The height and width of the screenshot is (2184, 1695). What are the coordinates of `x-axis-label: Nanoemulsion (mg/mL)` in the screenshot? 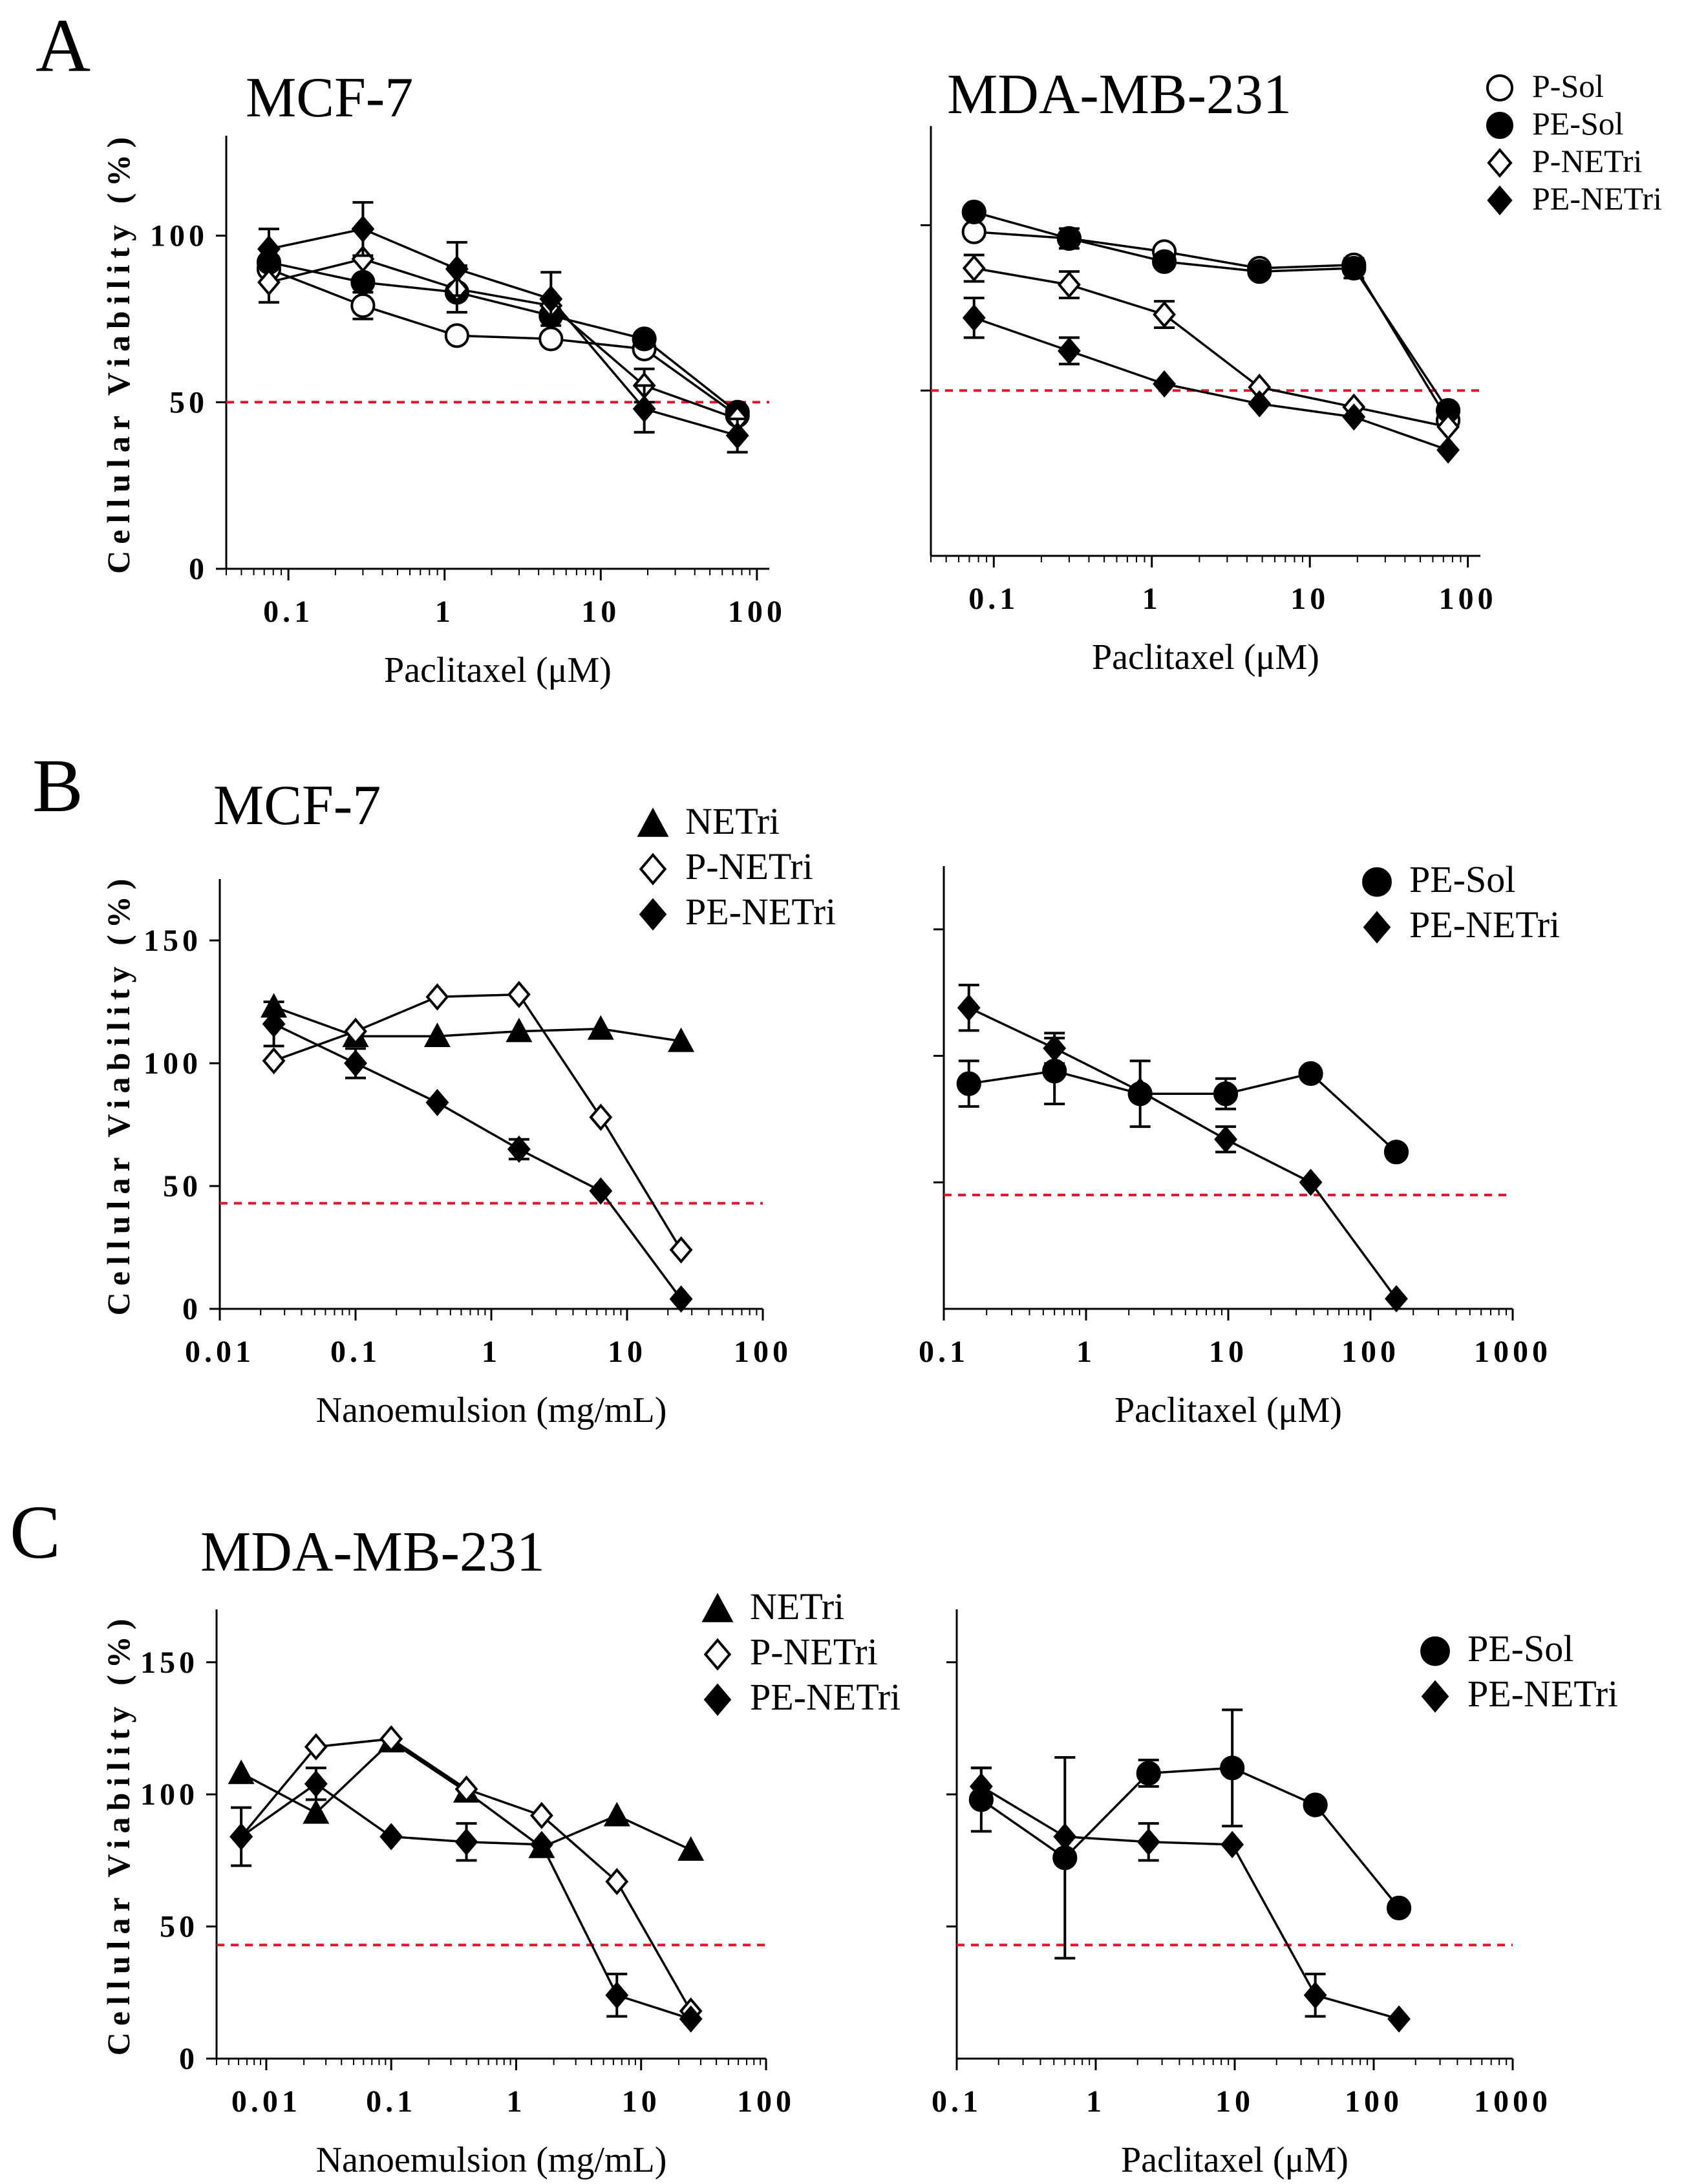 It's located at (491, 1410).